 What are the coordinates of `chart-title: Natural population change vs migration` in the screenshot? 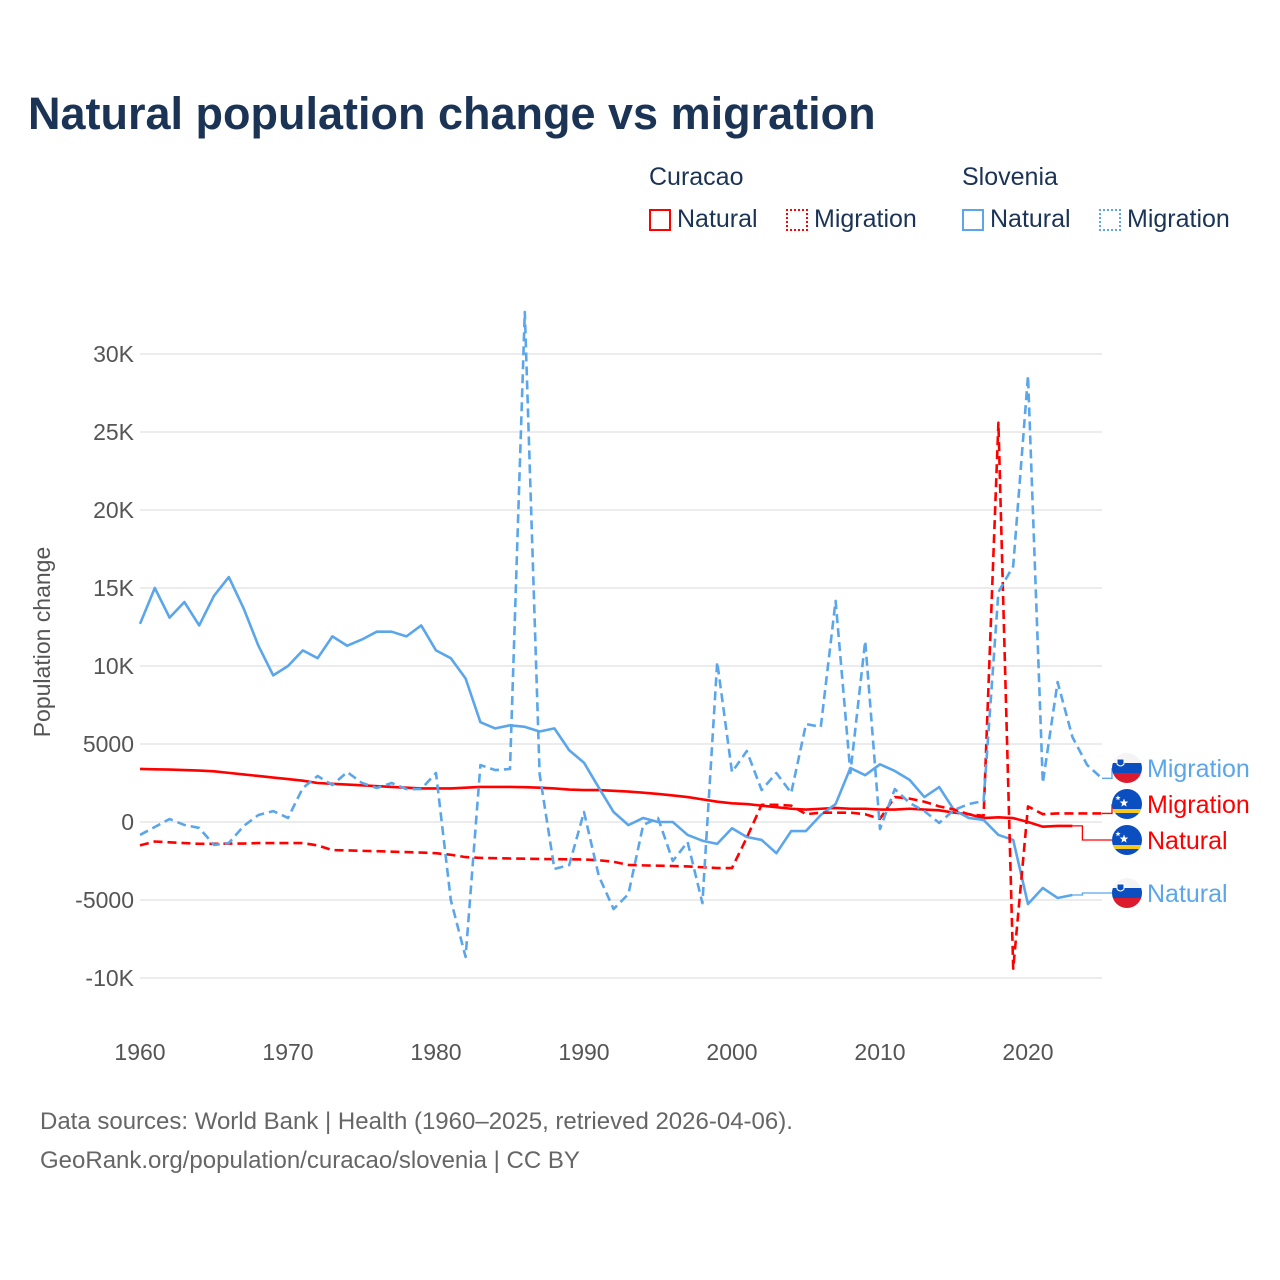 It's located at (452, 113).